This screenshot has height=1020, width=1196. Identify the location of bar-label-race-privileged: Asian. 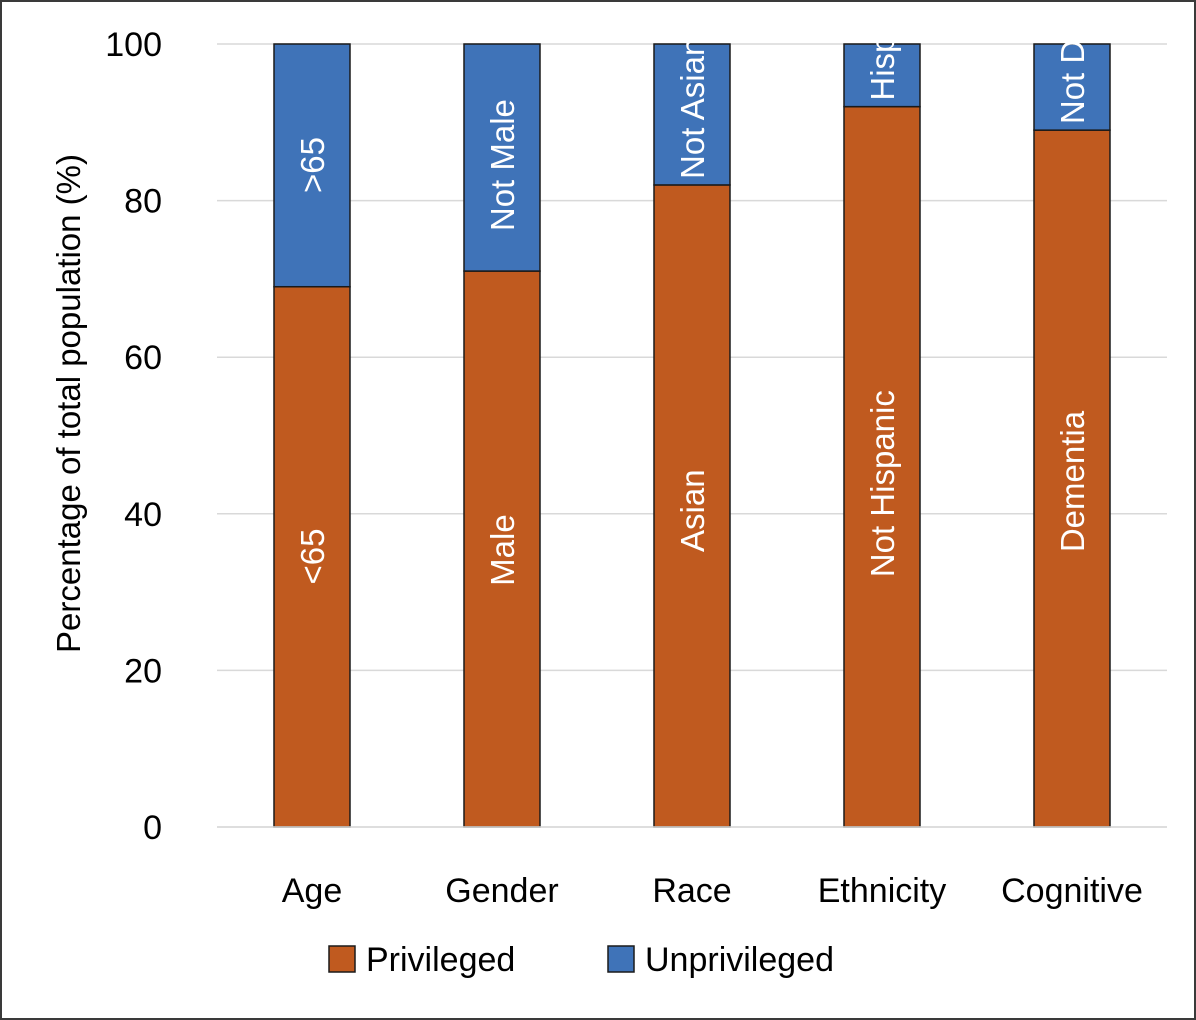
(692, 510).